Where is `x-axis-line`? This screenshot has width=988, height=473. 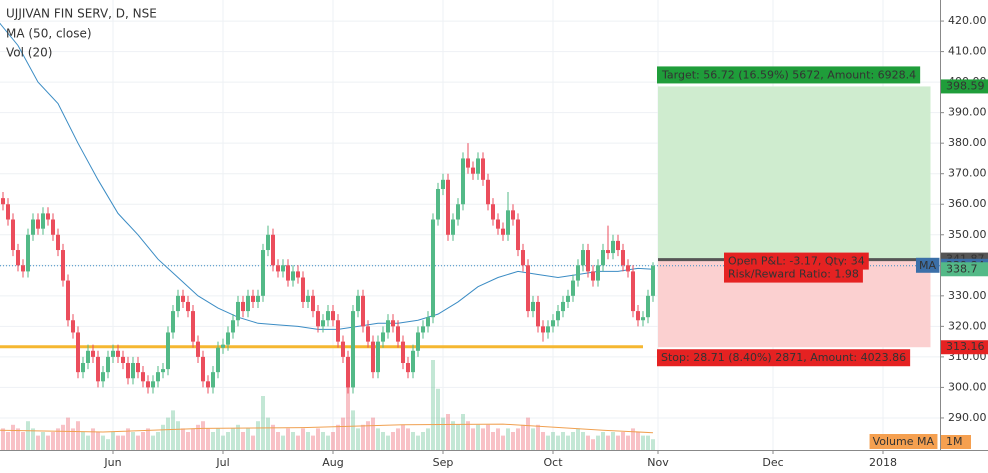 x-axis-line is located at coordinates (494, 450).